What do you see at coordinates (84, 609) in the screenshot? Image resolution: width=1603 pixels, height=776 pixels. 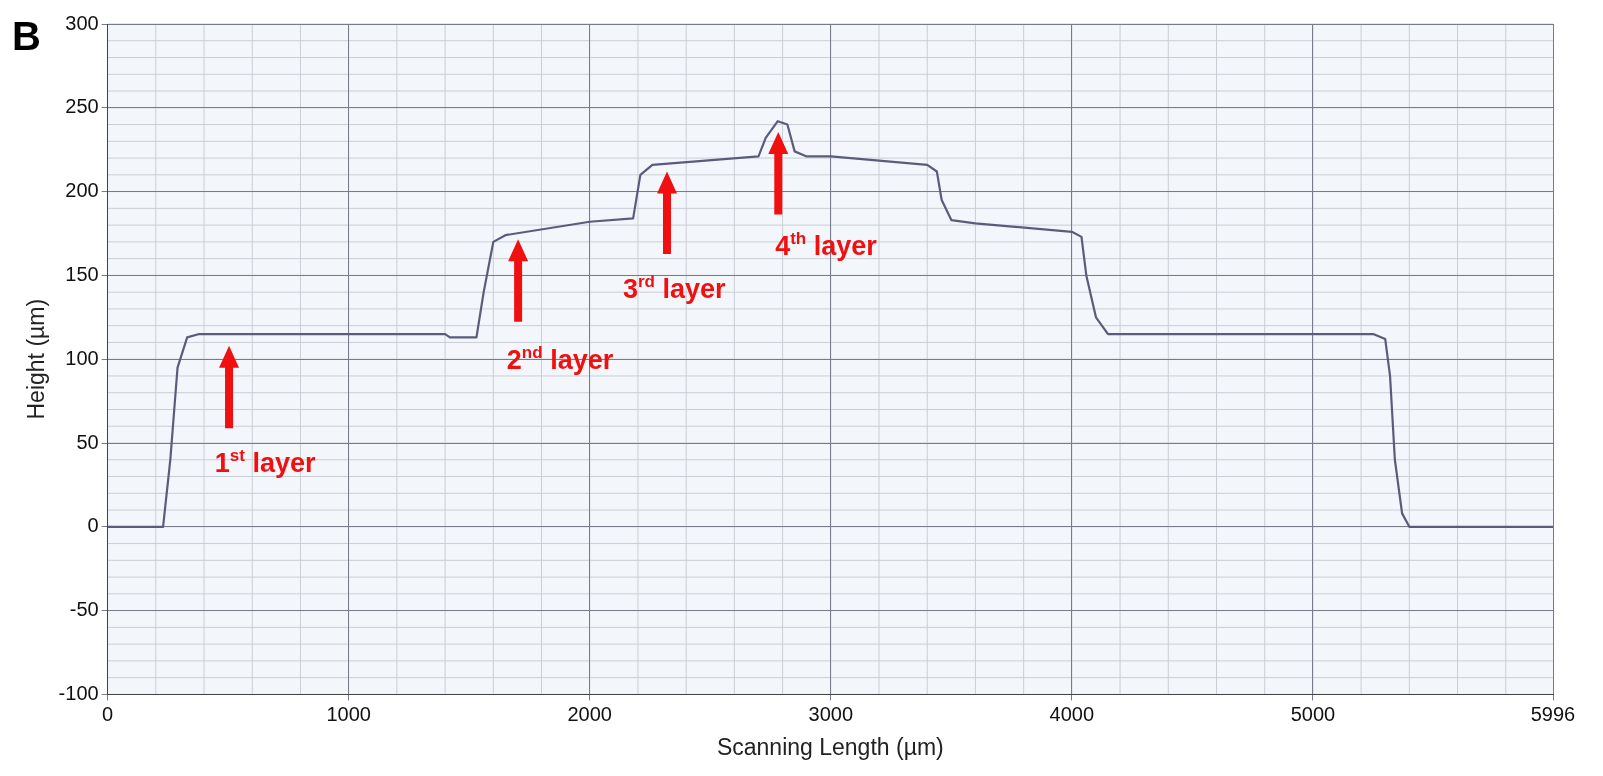 I see `y-tick-label: -50` at bounding box center [84, 609].